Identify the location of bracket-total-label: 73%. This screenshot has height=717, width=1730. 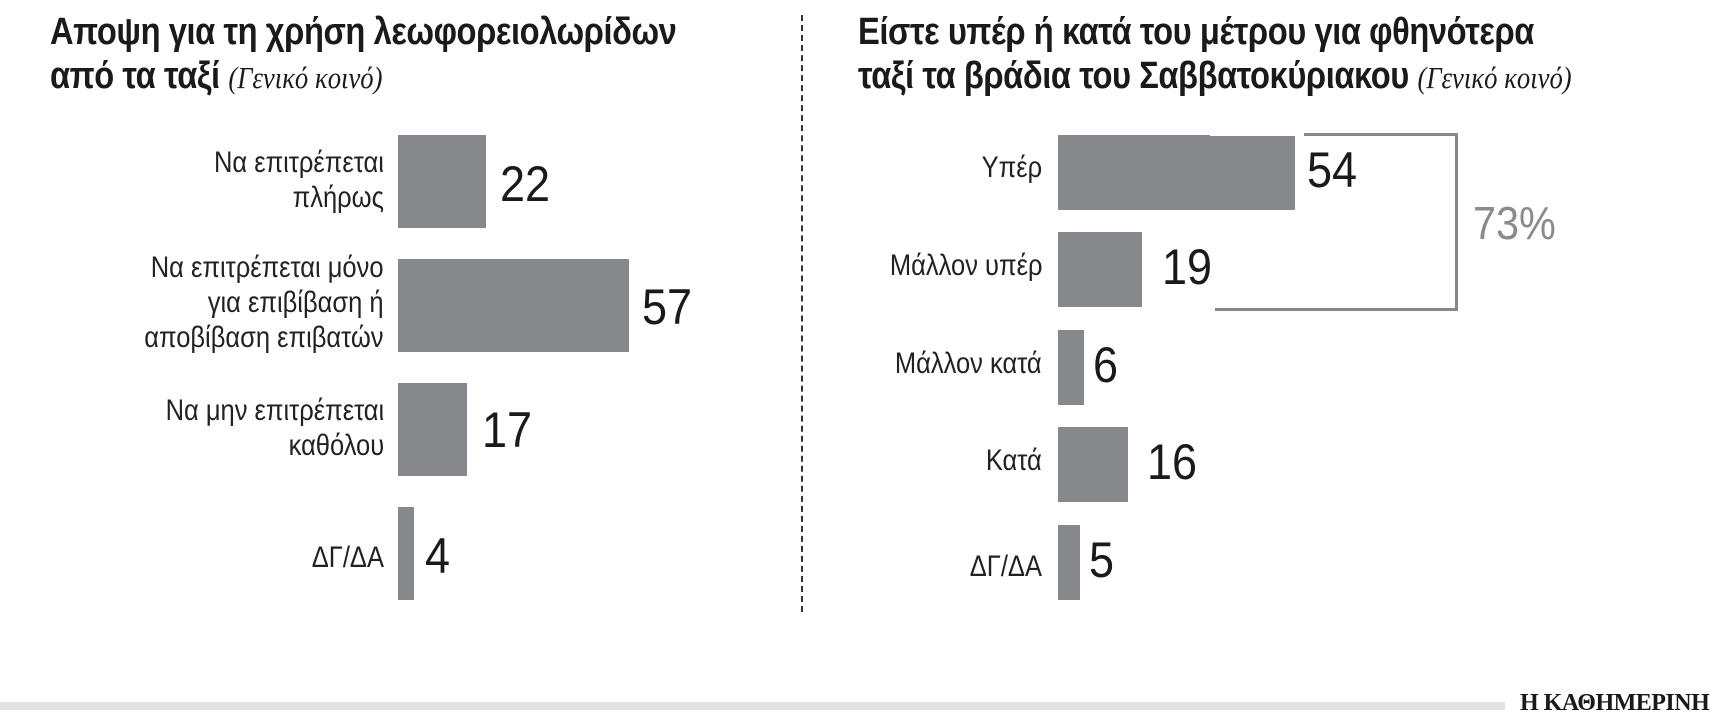
(1514, 223).